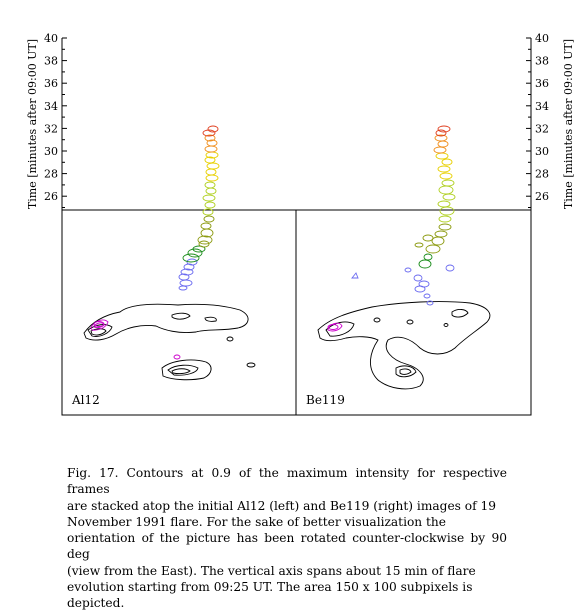 Image resolution: width=581 pixels, height=612 pixels. Describe the element at coordinates (85, 400) in the screenshot. I see `panel-label-left: Al12` at that location.